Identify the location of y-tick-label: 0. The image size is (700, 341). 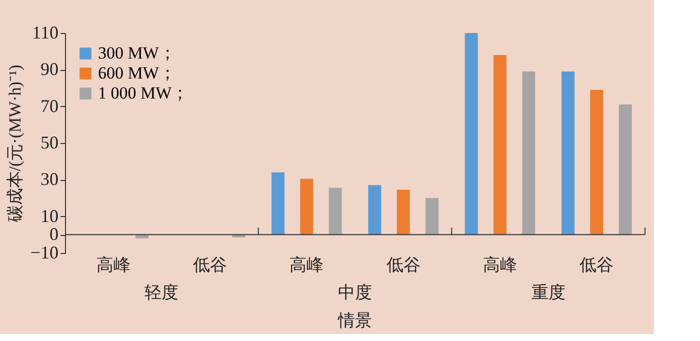
(54, 234).